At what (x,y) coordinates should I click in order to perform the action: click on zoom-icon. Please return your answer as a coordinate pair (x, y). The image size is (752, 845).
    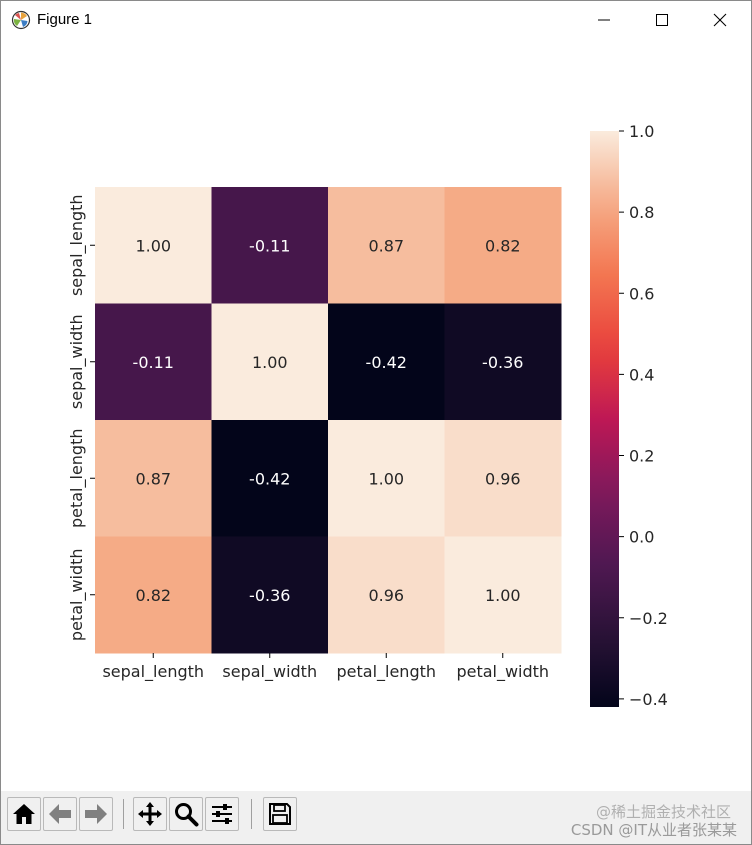
    Looking at the image, I should click on (187, 815).